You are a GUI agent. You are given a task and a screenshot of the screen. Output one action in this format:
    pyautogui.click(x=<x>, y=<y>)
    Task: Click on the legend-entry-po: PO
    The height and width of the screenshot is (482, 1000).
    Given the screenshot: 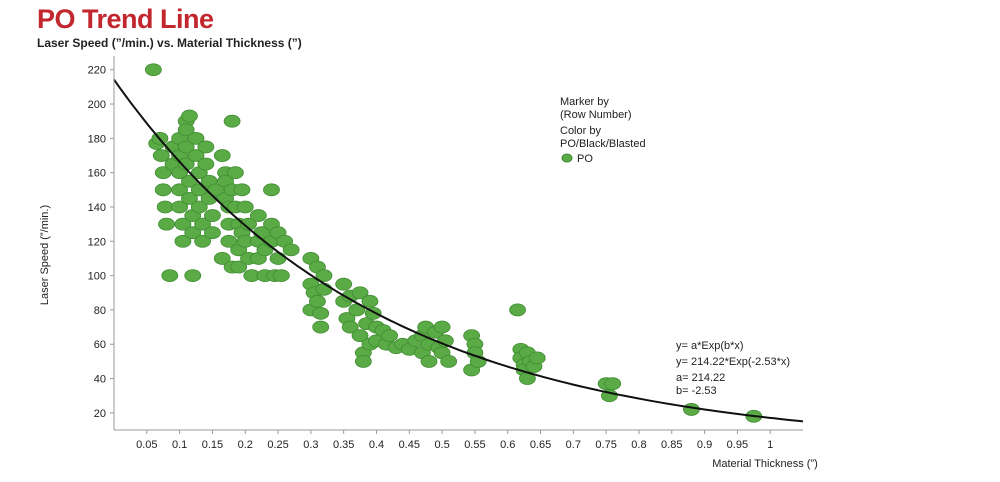 What is the action you would take?
    pyautogui.click(x=585, y=159)
    